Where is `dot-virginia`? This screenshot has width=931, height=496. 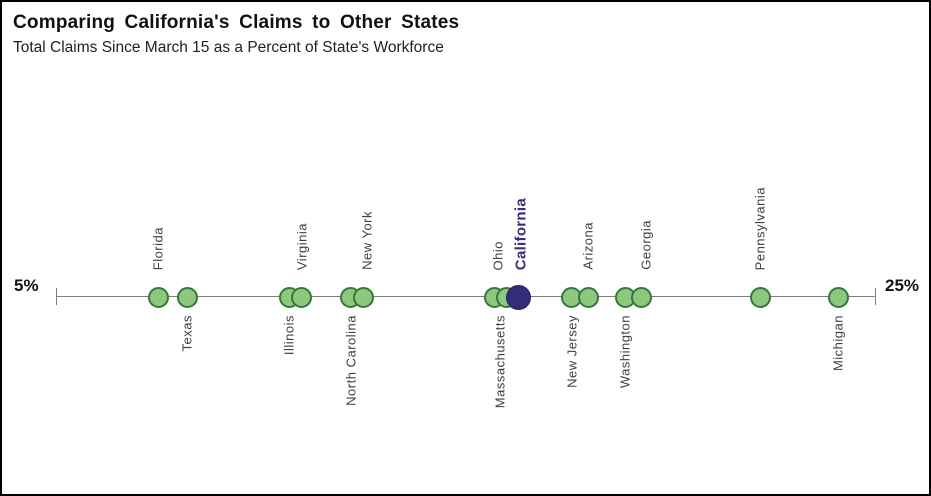 dot-virginia is located at coordinates (302, 297).